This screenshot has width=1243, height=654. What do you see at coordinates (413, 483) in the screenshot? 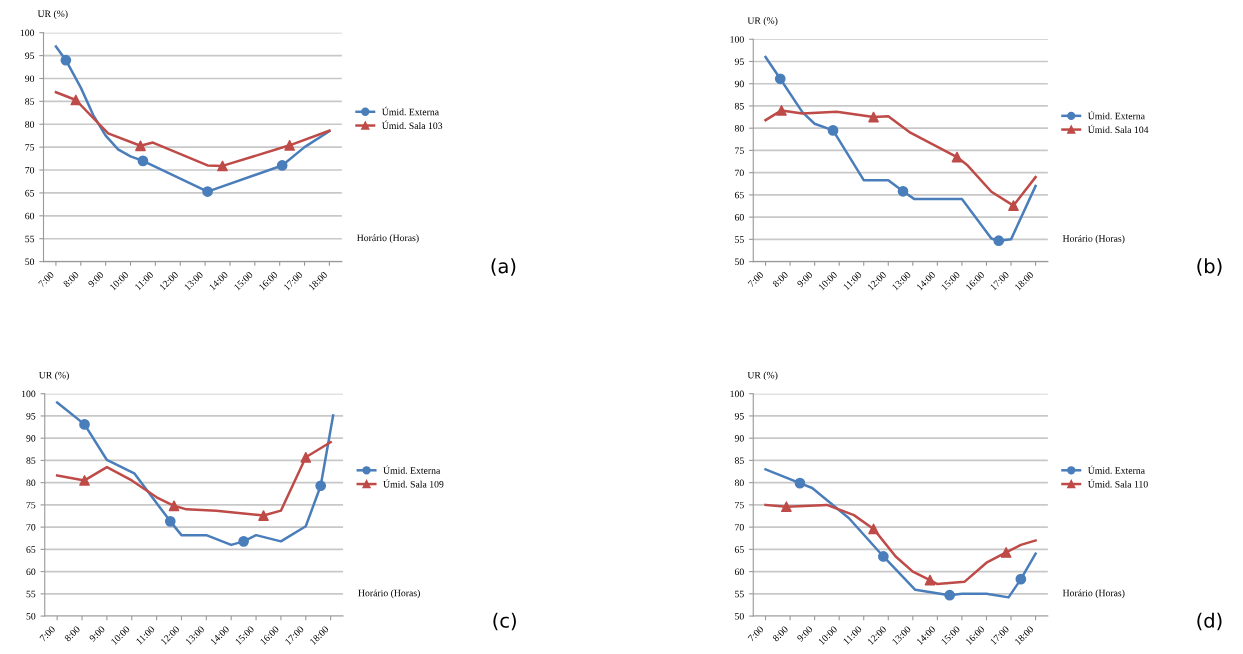
I see `legend-label: Úmid. Sala 109` at bounding box center [413, 483].